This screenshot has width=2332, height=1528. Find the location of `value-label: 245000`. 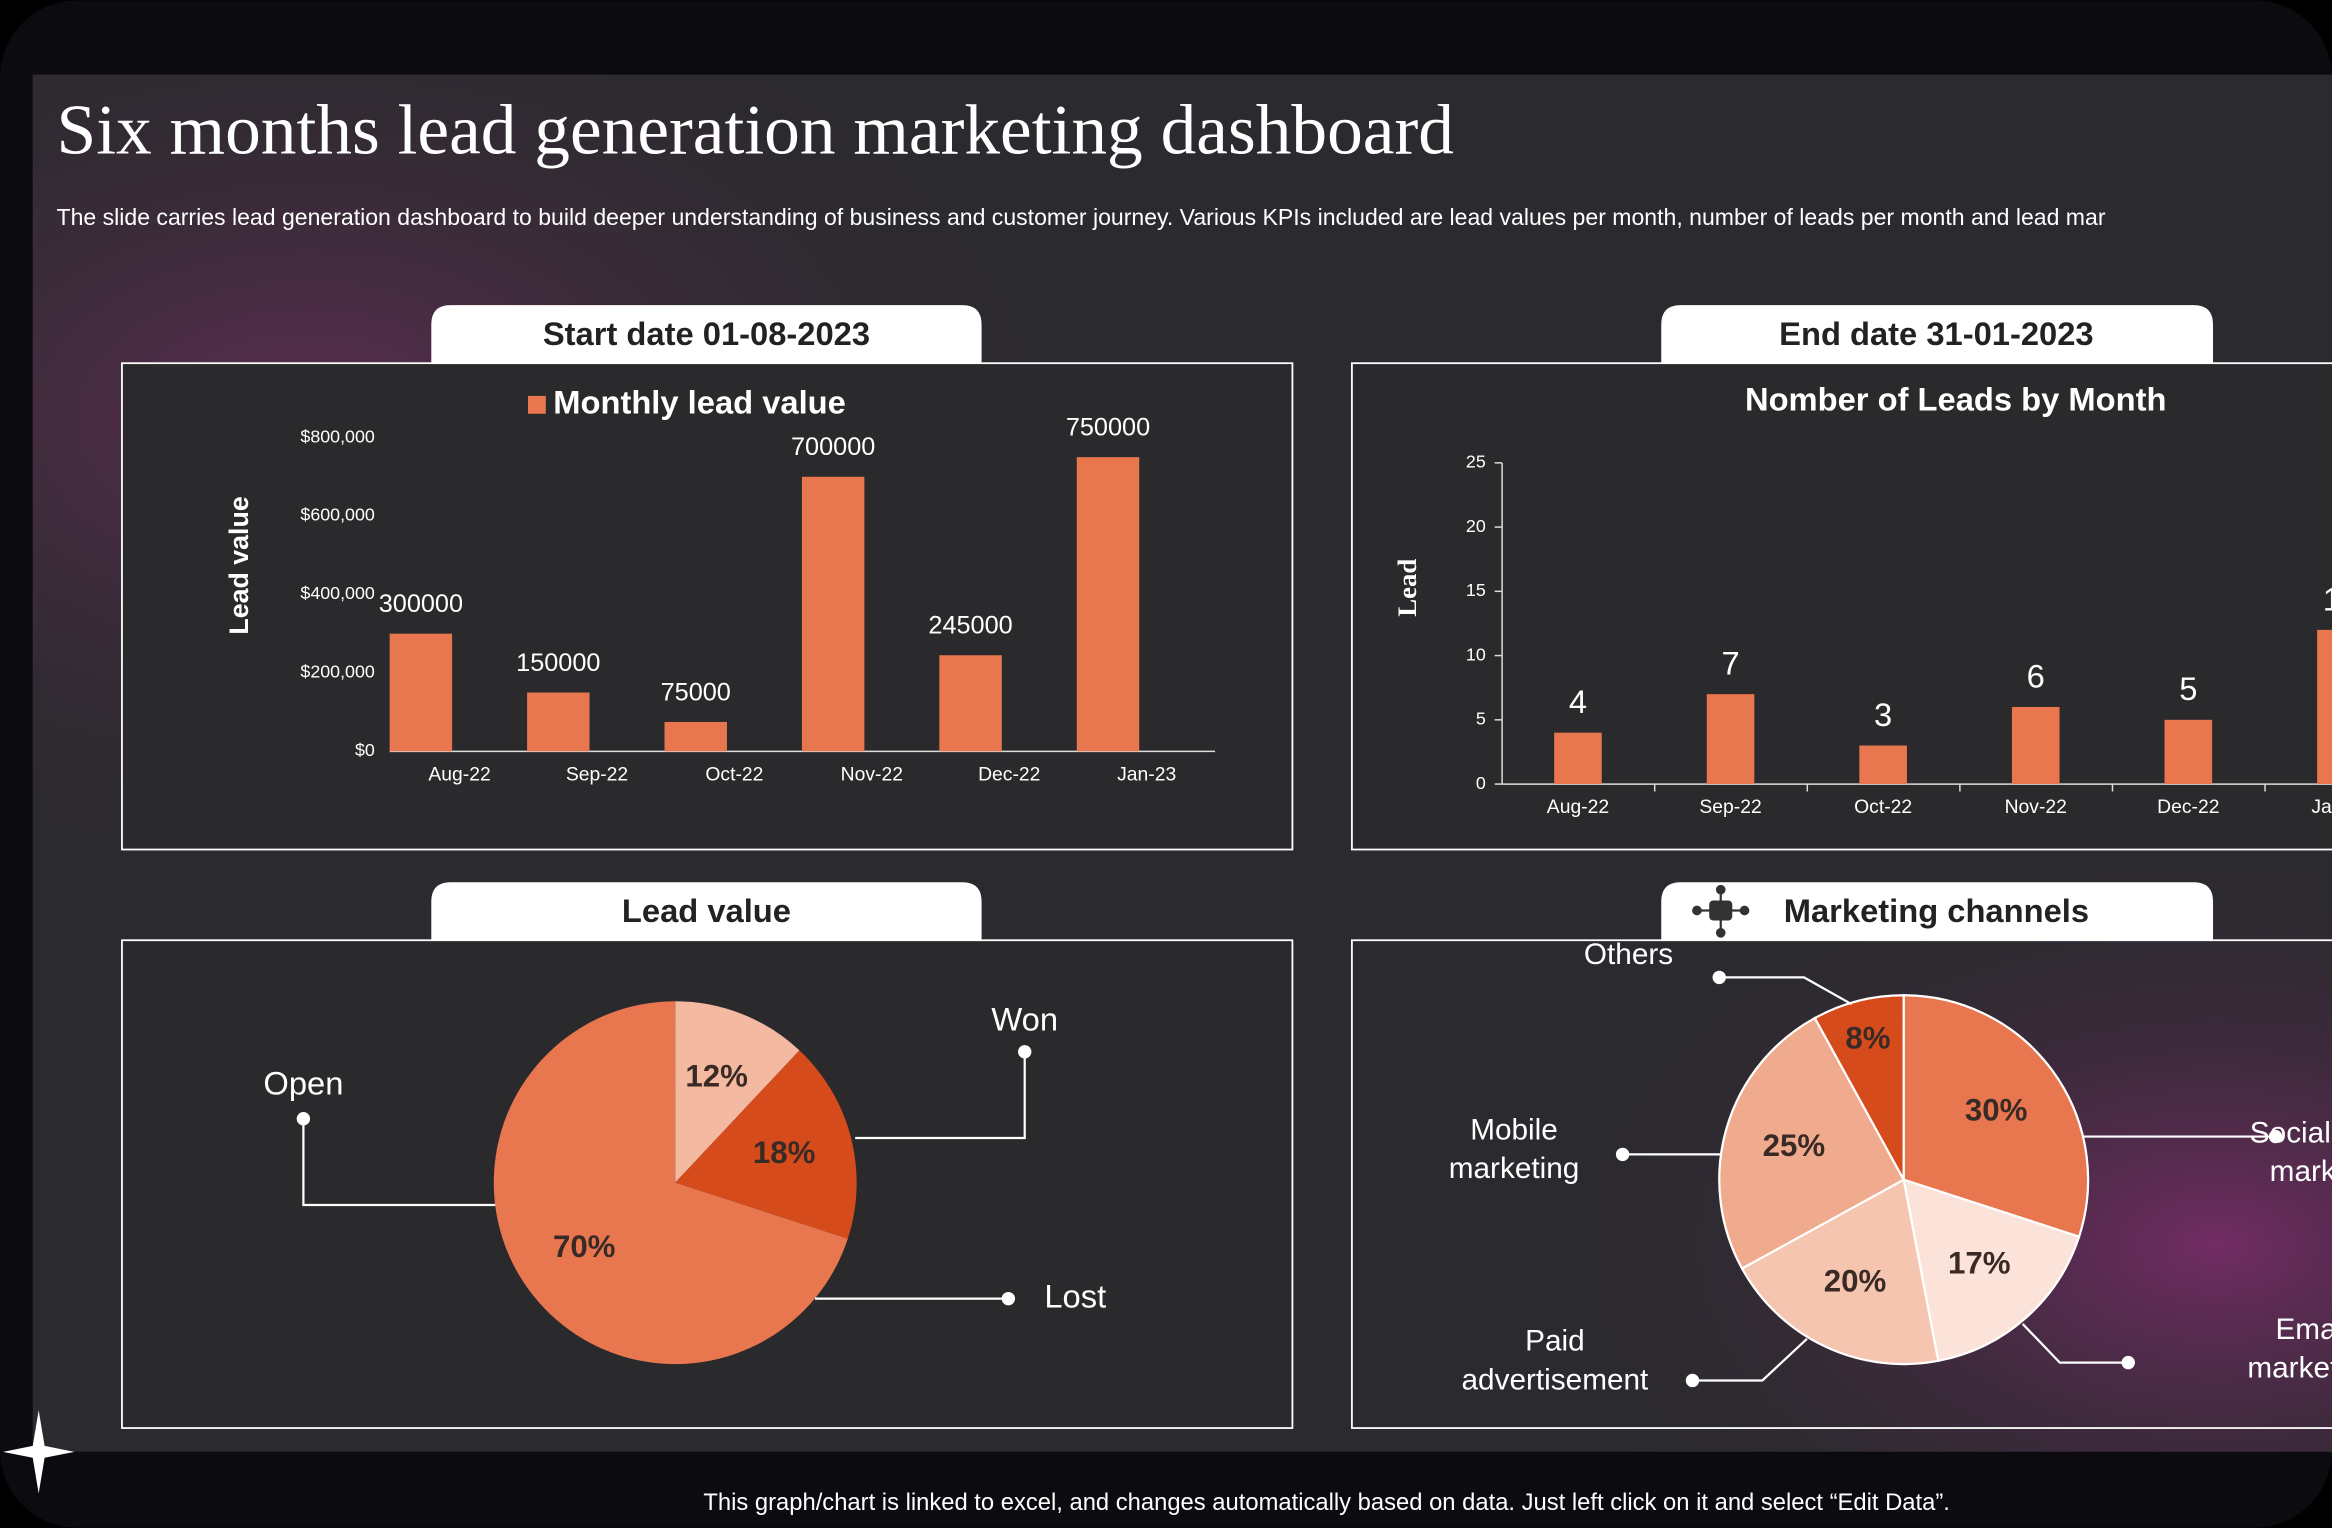

value-label: 245000 is located at coordinates (970, 626).